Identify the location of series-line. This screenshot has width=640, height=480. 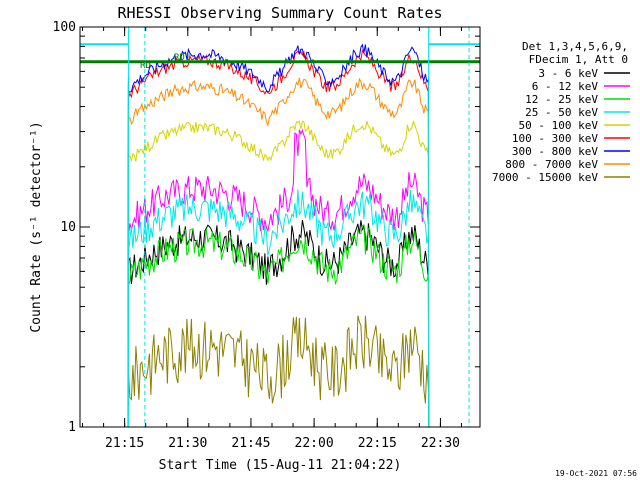
(278, 371).